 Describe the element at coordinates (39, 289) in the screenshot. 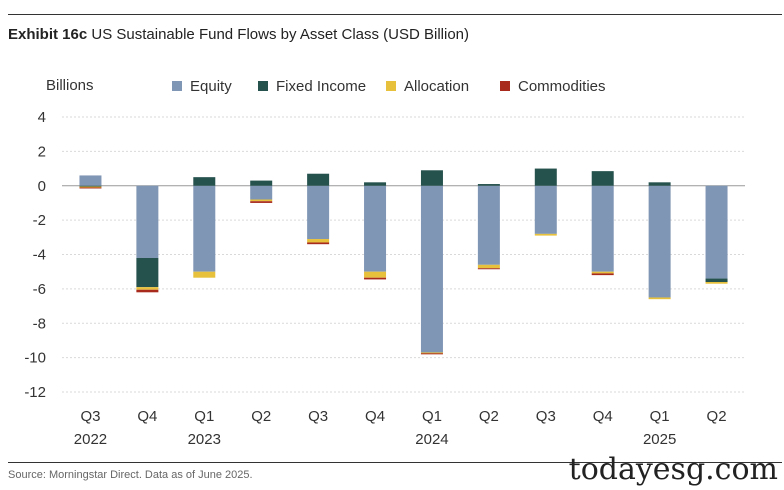

I see `y-tick-label: -6` at that location.